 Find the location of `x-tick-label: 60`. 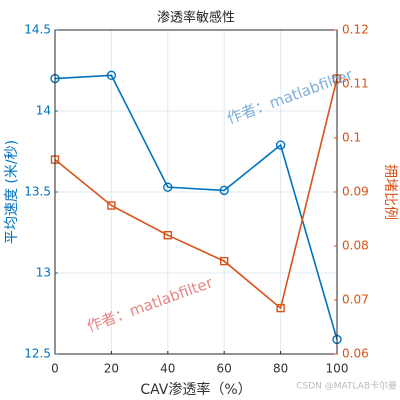

x-tick-label: 60 is located at coordinates (224, 369).